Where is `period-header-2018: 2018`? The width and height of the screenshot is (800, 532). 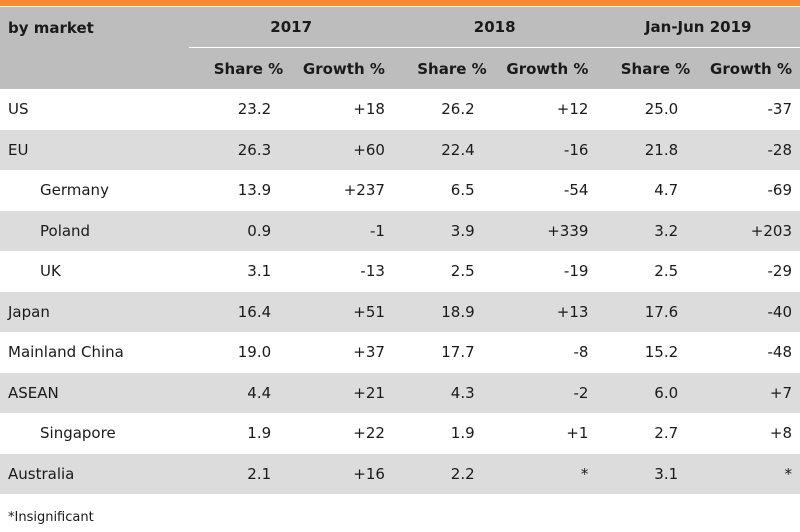 period-header-2018: 2018 is located at coordinates (494, 27).